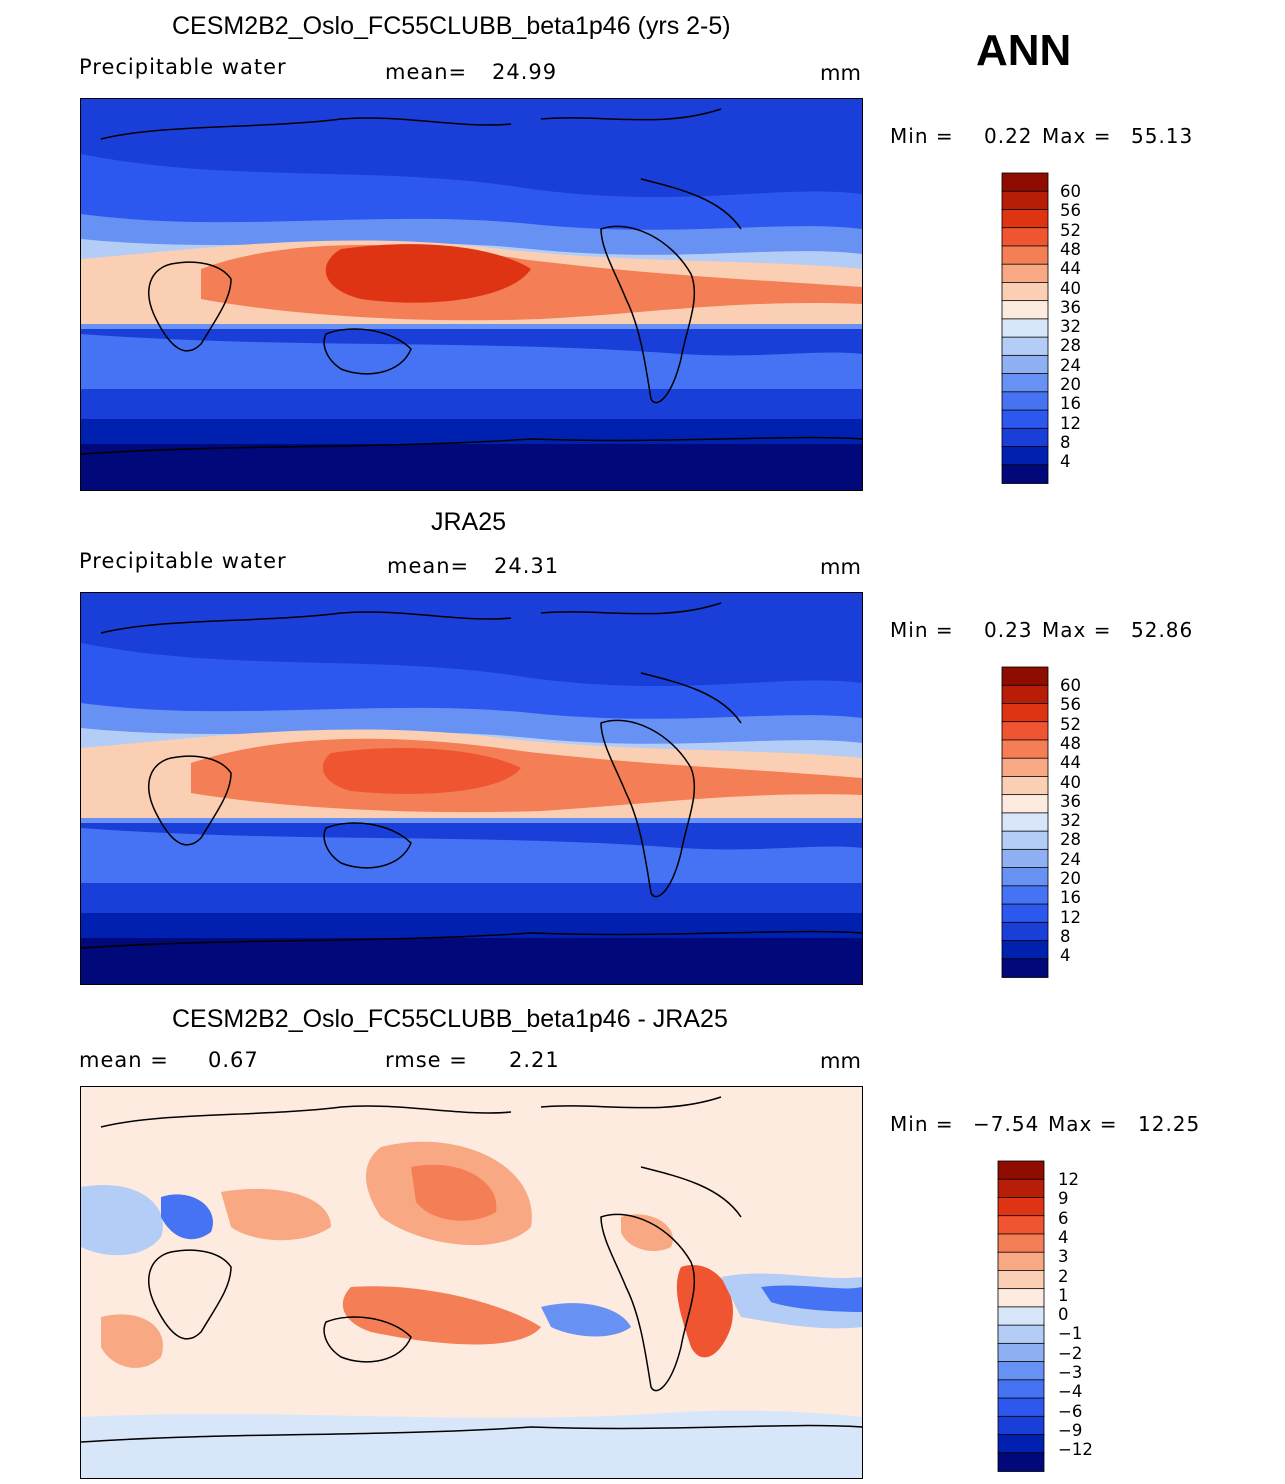 The image size is (1285, 1484). Describe the element at coordinates (124, 1060) in the screenshot. I see `mean-label: mean =` at that location.